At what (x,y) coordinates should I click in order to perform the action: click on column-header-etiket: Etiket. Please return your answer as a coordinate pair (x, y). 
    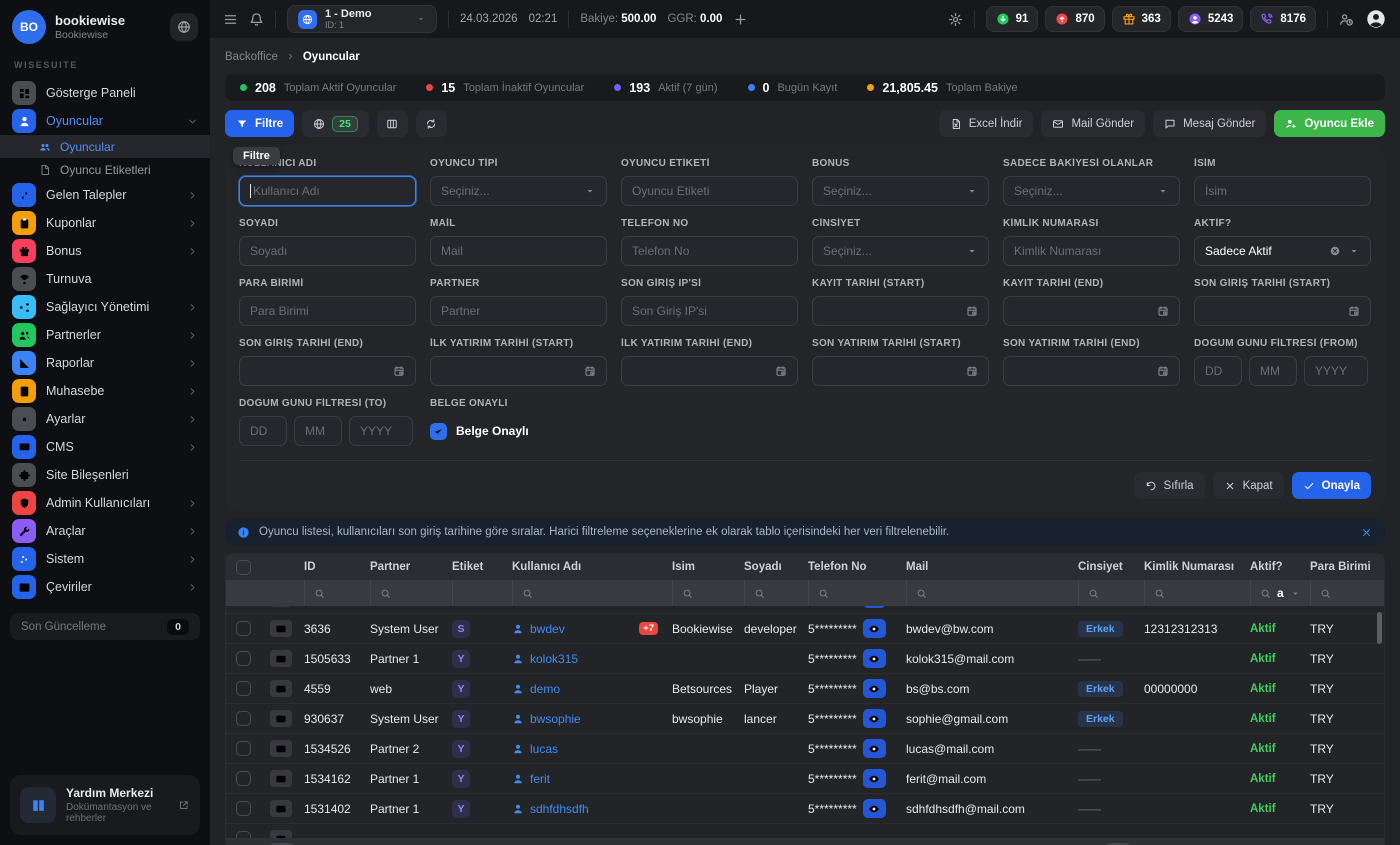
    Looking at the image, I should click on (468, 567).